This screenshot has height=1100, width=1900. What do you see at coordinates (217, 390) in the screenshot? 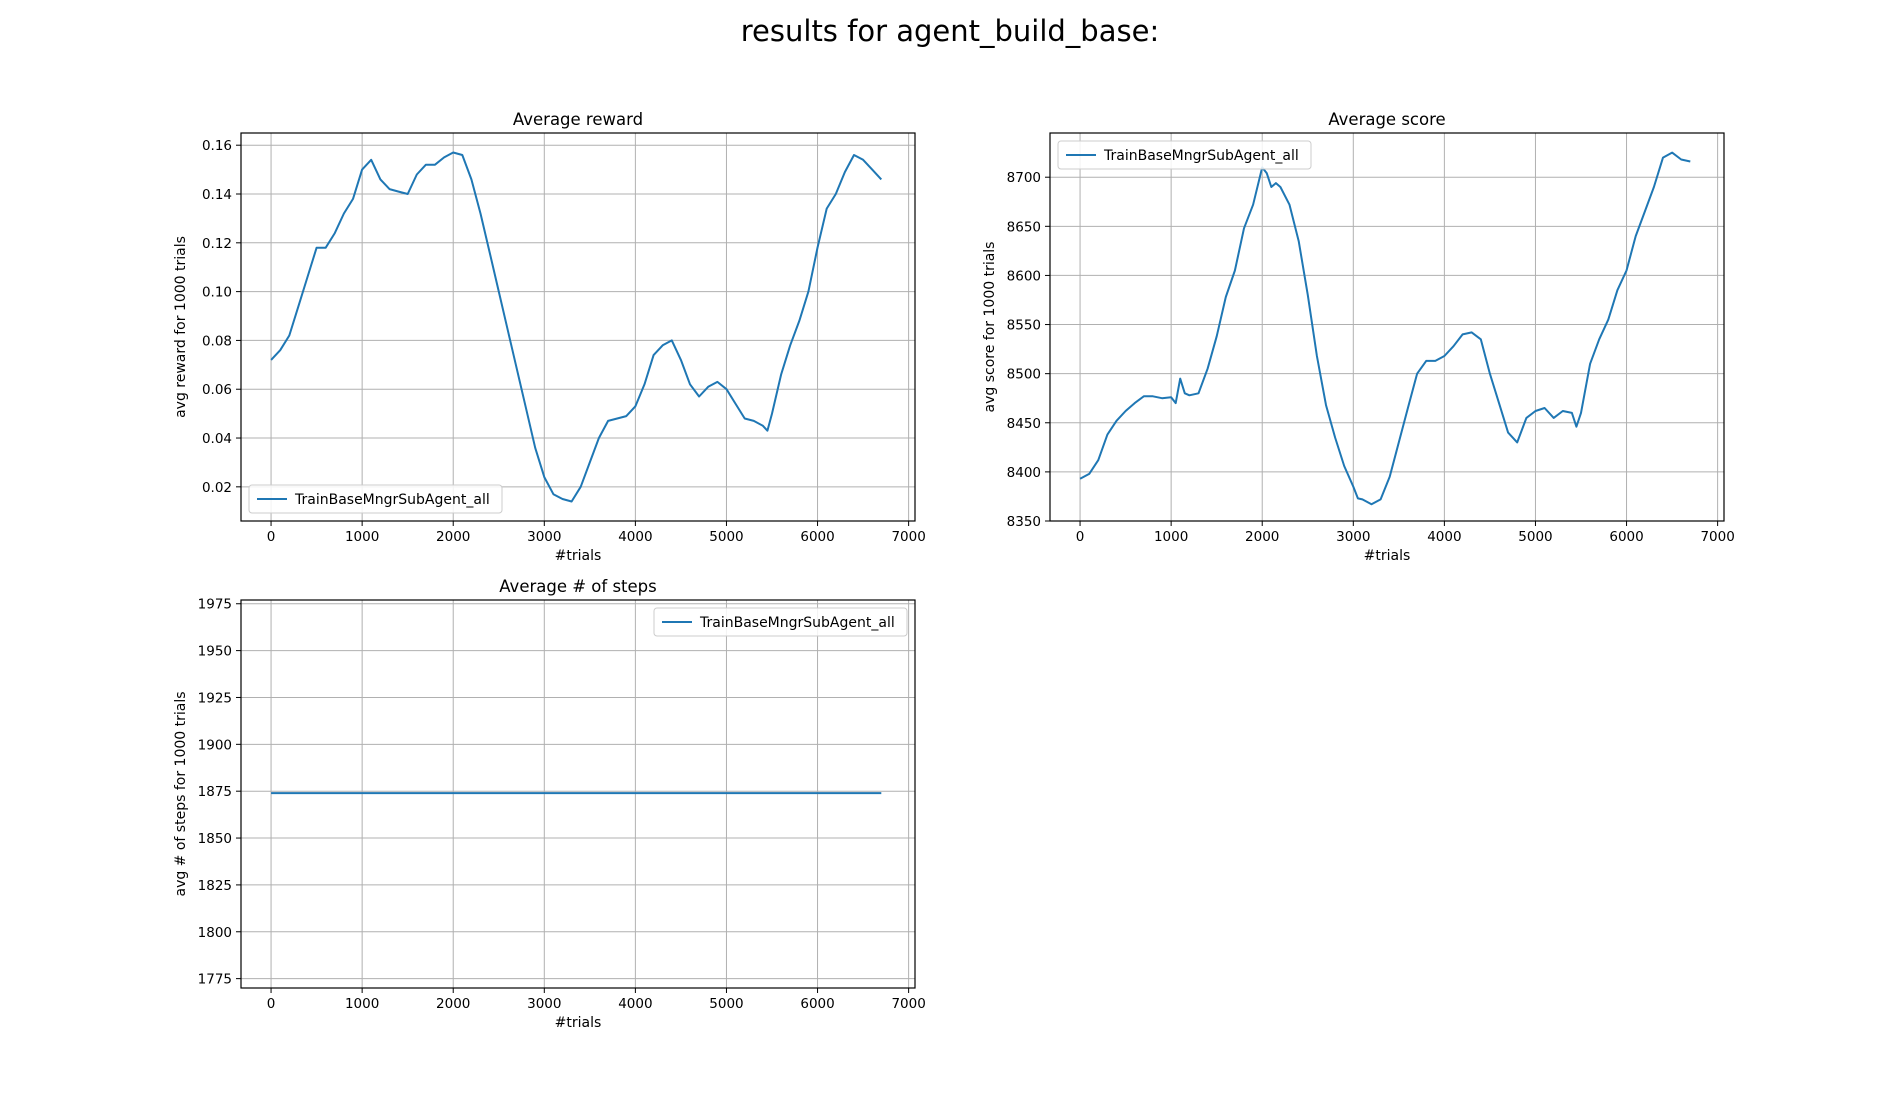
I see `y-tick-label: 0.06` at bounding box center [217, 390].